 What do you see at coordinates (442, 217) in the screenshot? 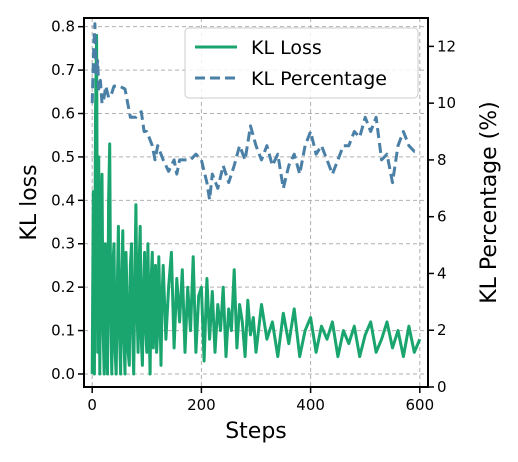
I see `y-right-tick-label: 6` at bounding box center [442, 217].